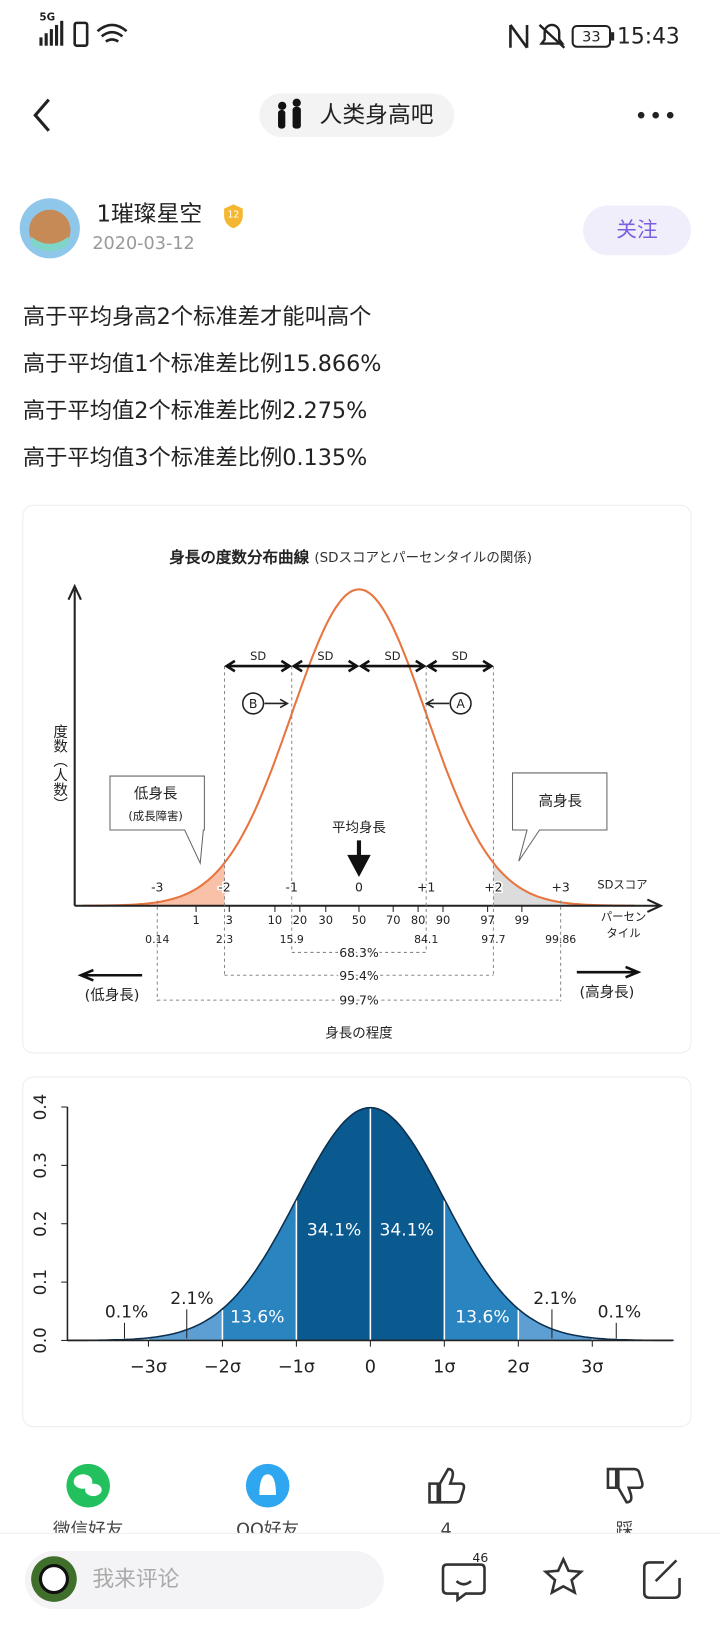 This screenshot has height=1640, width=720. I want to click on percentile: 30, so click(326, 920).